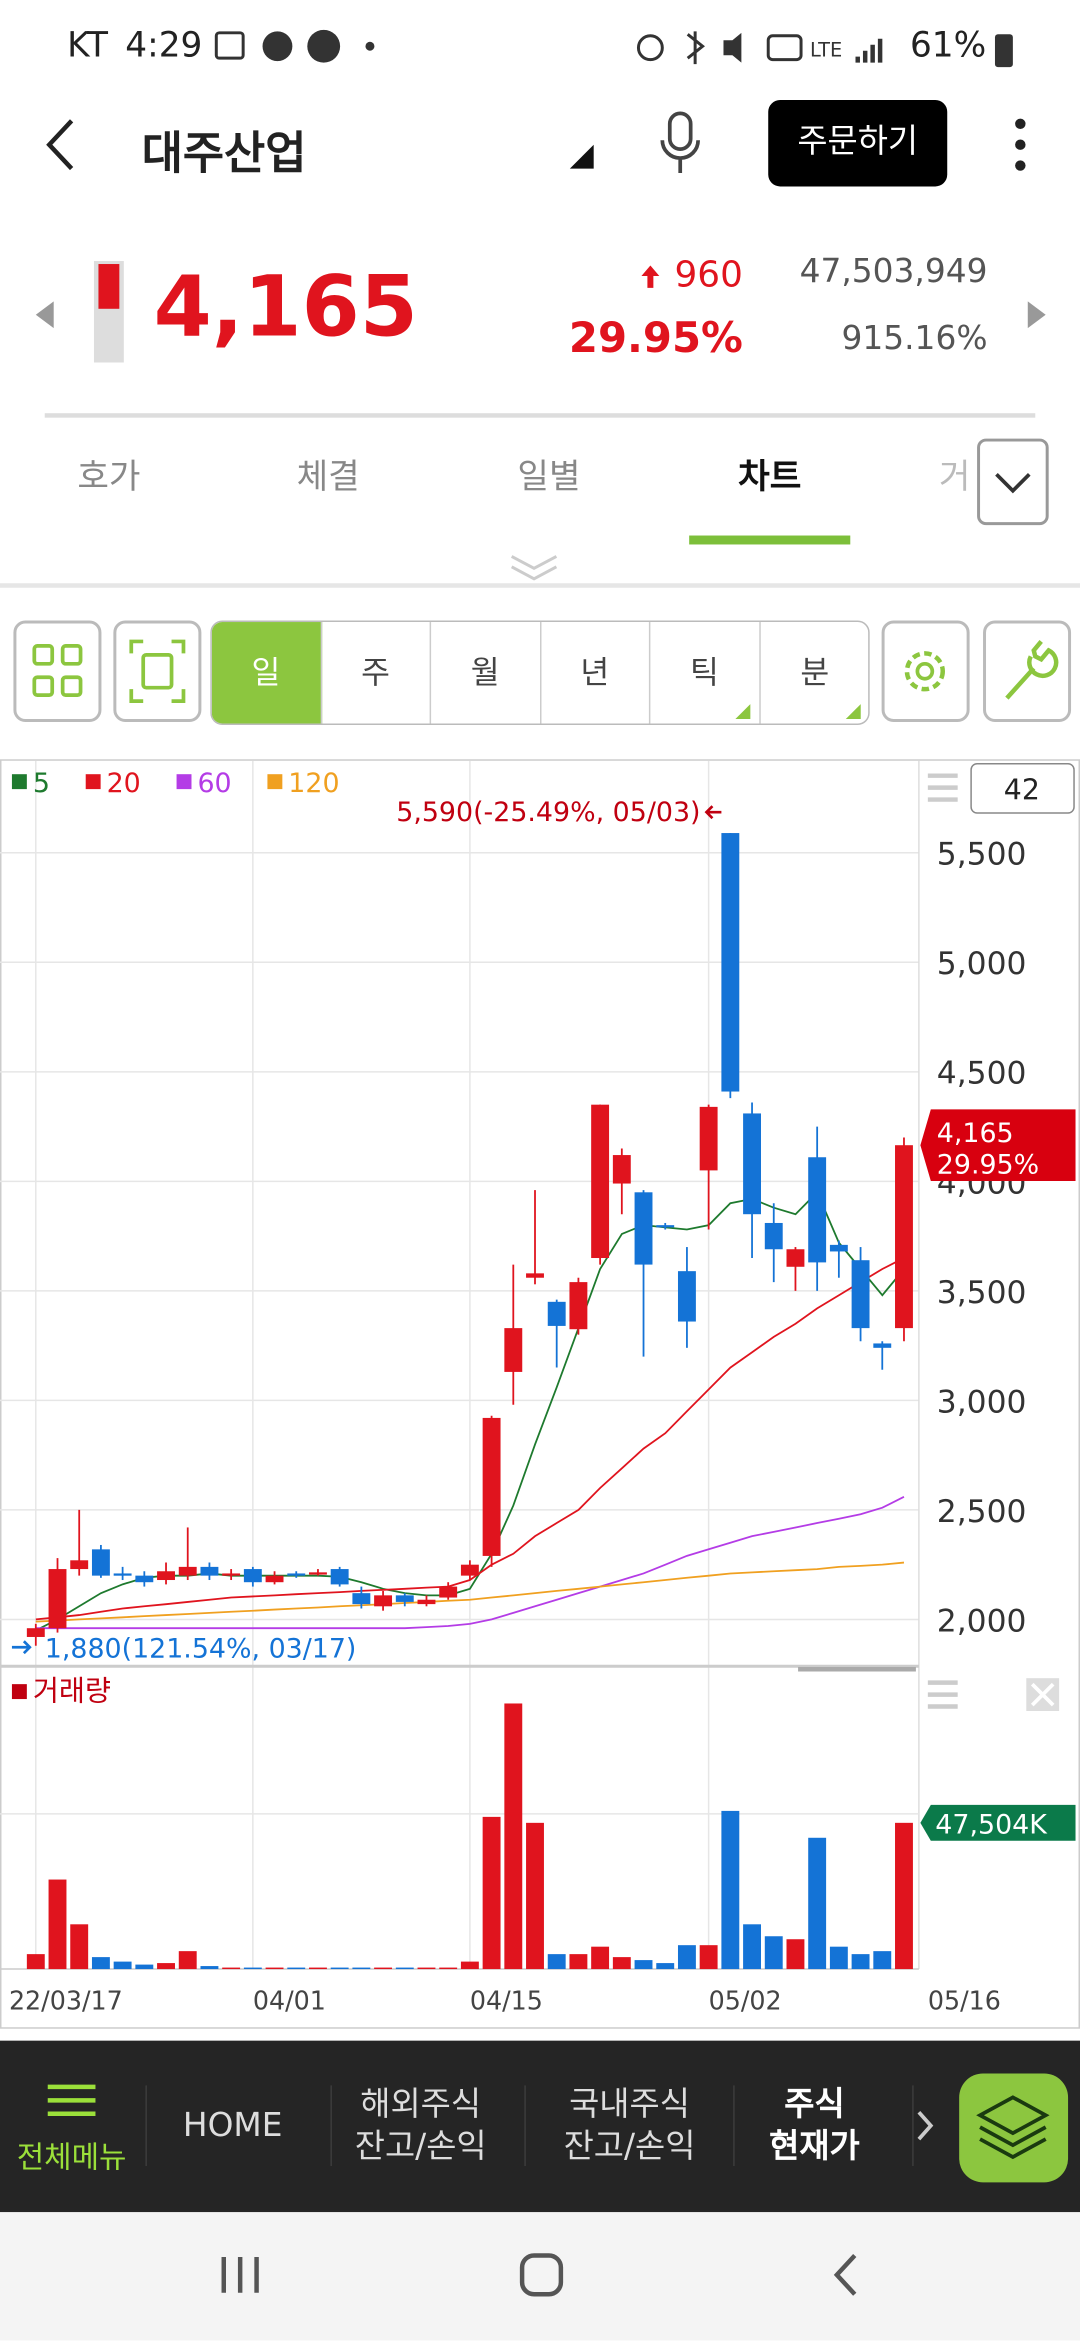 This screenshot has height=2341, width=1080. I want to click on nav-item-active: 주식 현재가, so click(814, 2127).